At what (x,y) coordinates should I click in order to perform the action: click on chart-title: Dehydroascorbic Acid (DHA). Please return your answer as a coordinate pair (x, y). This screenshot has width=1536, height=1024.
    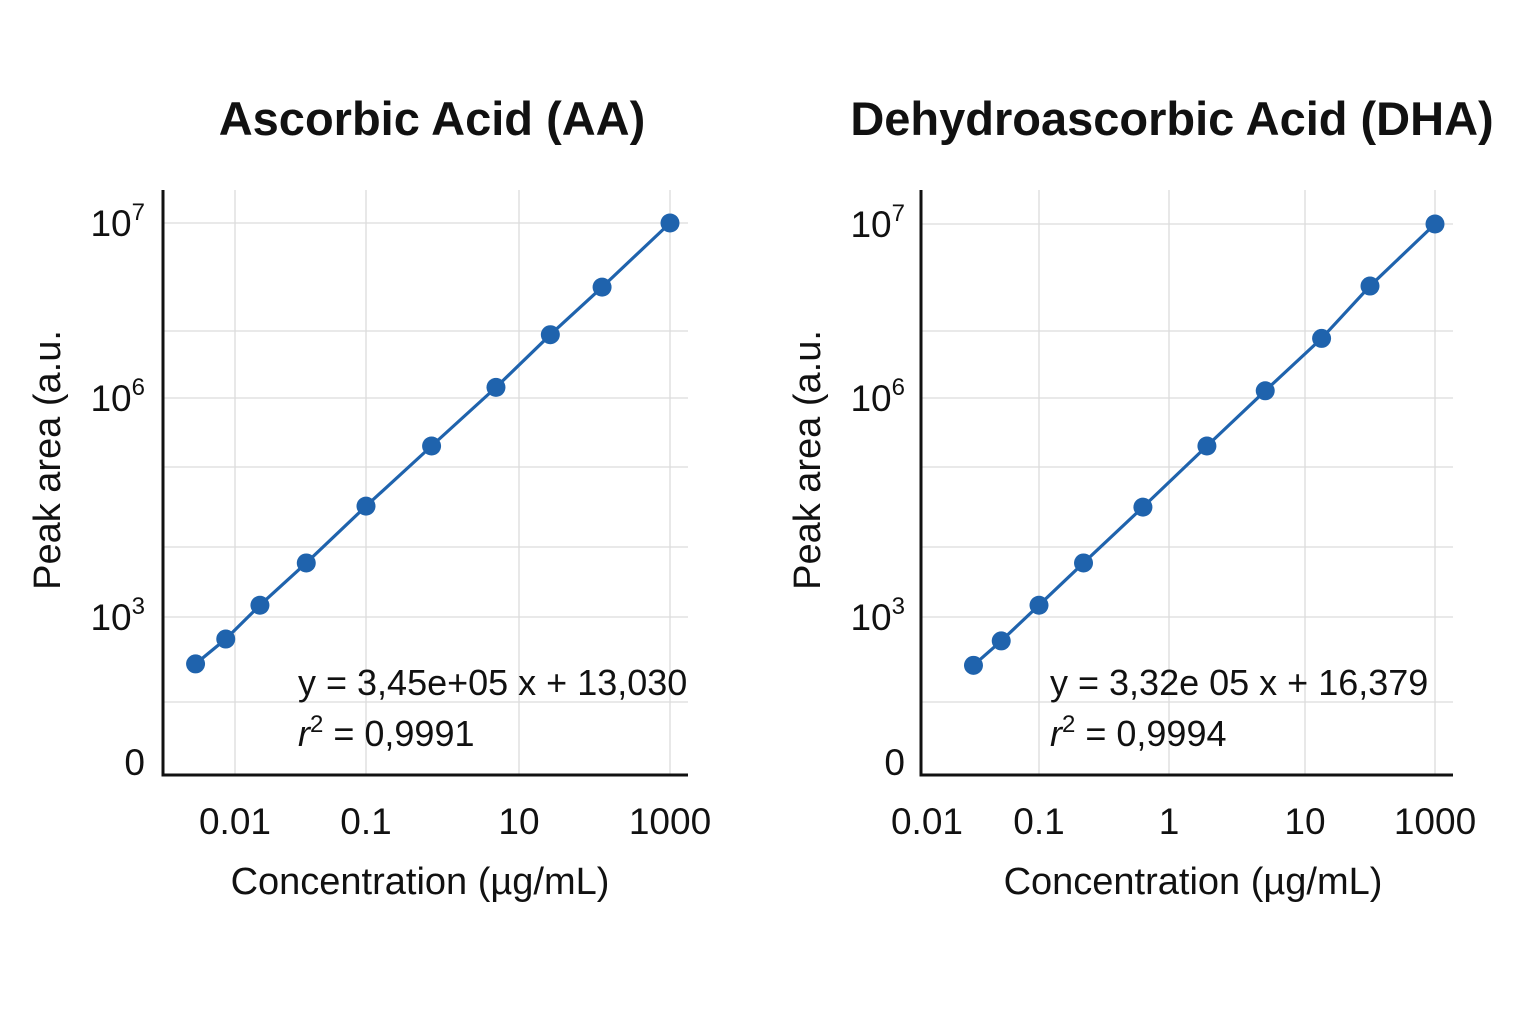
    Looking at the image, I should click on (1171, 118).